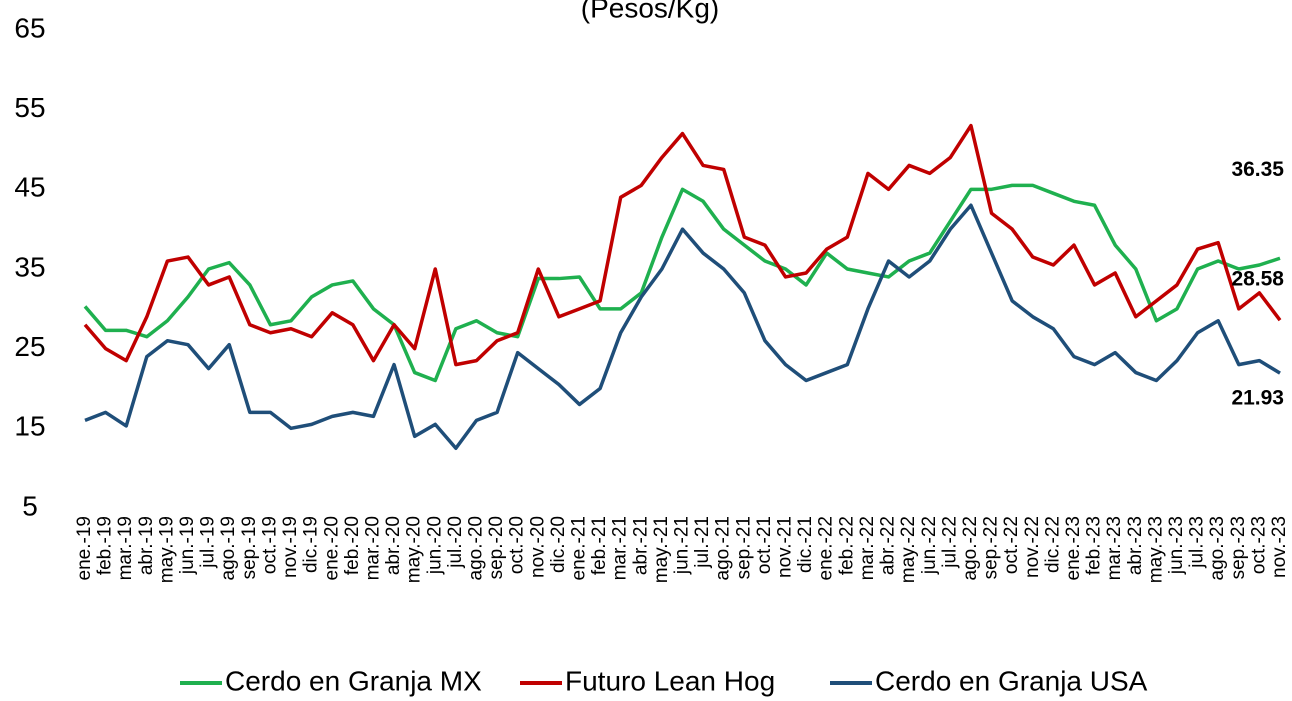  What do you see at coordinates (578, 548) in the screenshot?
I see `x-tick-label: ene.-21` at bounding box center [578, 548].